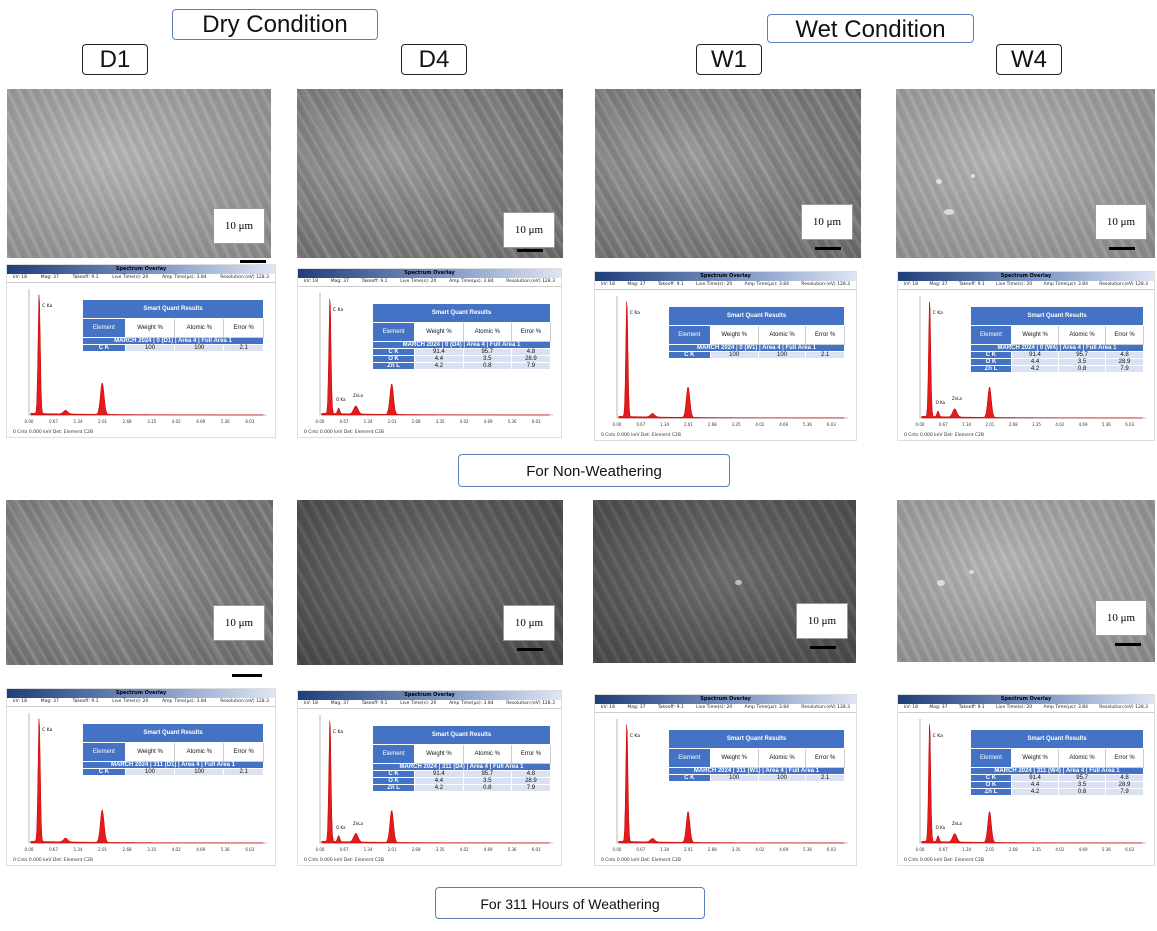 The image size is (1157, 931). Describe the element at coordinates (1035, 355) in the screenshot. I see `value-cell: 91.4` at that location.